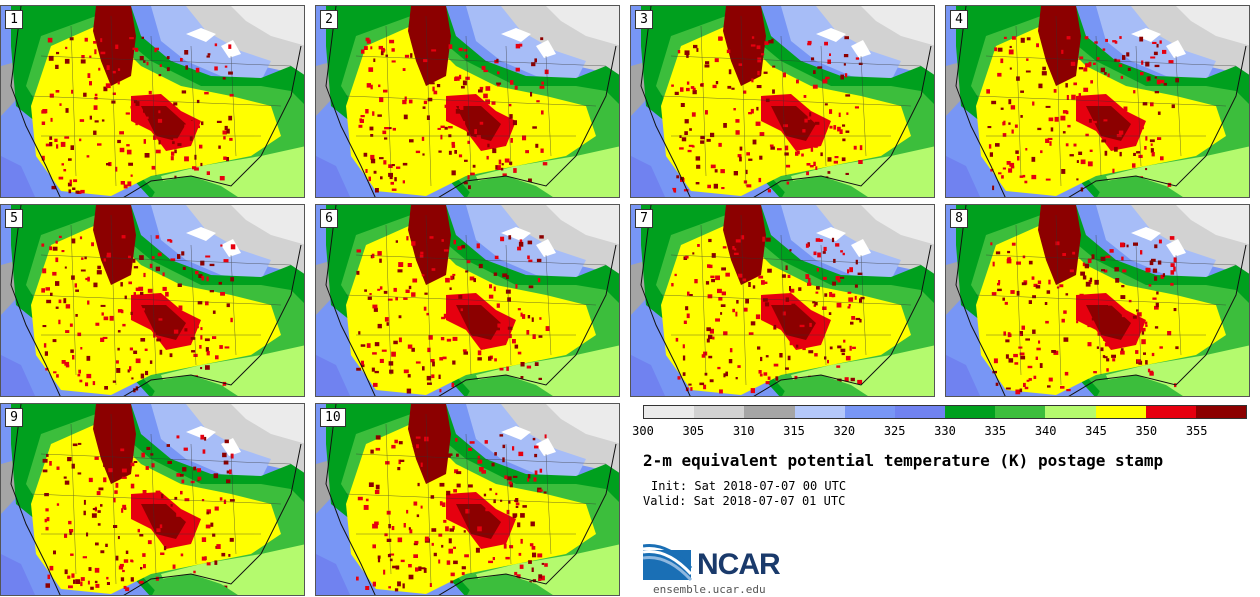  Describe the element at coordinates (329, 19) in the screenshot. I see `member-number: 2` at that location.